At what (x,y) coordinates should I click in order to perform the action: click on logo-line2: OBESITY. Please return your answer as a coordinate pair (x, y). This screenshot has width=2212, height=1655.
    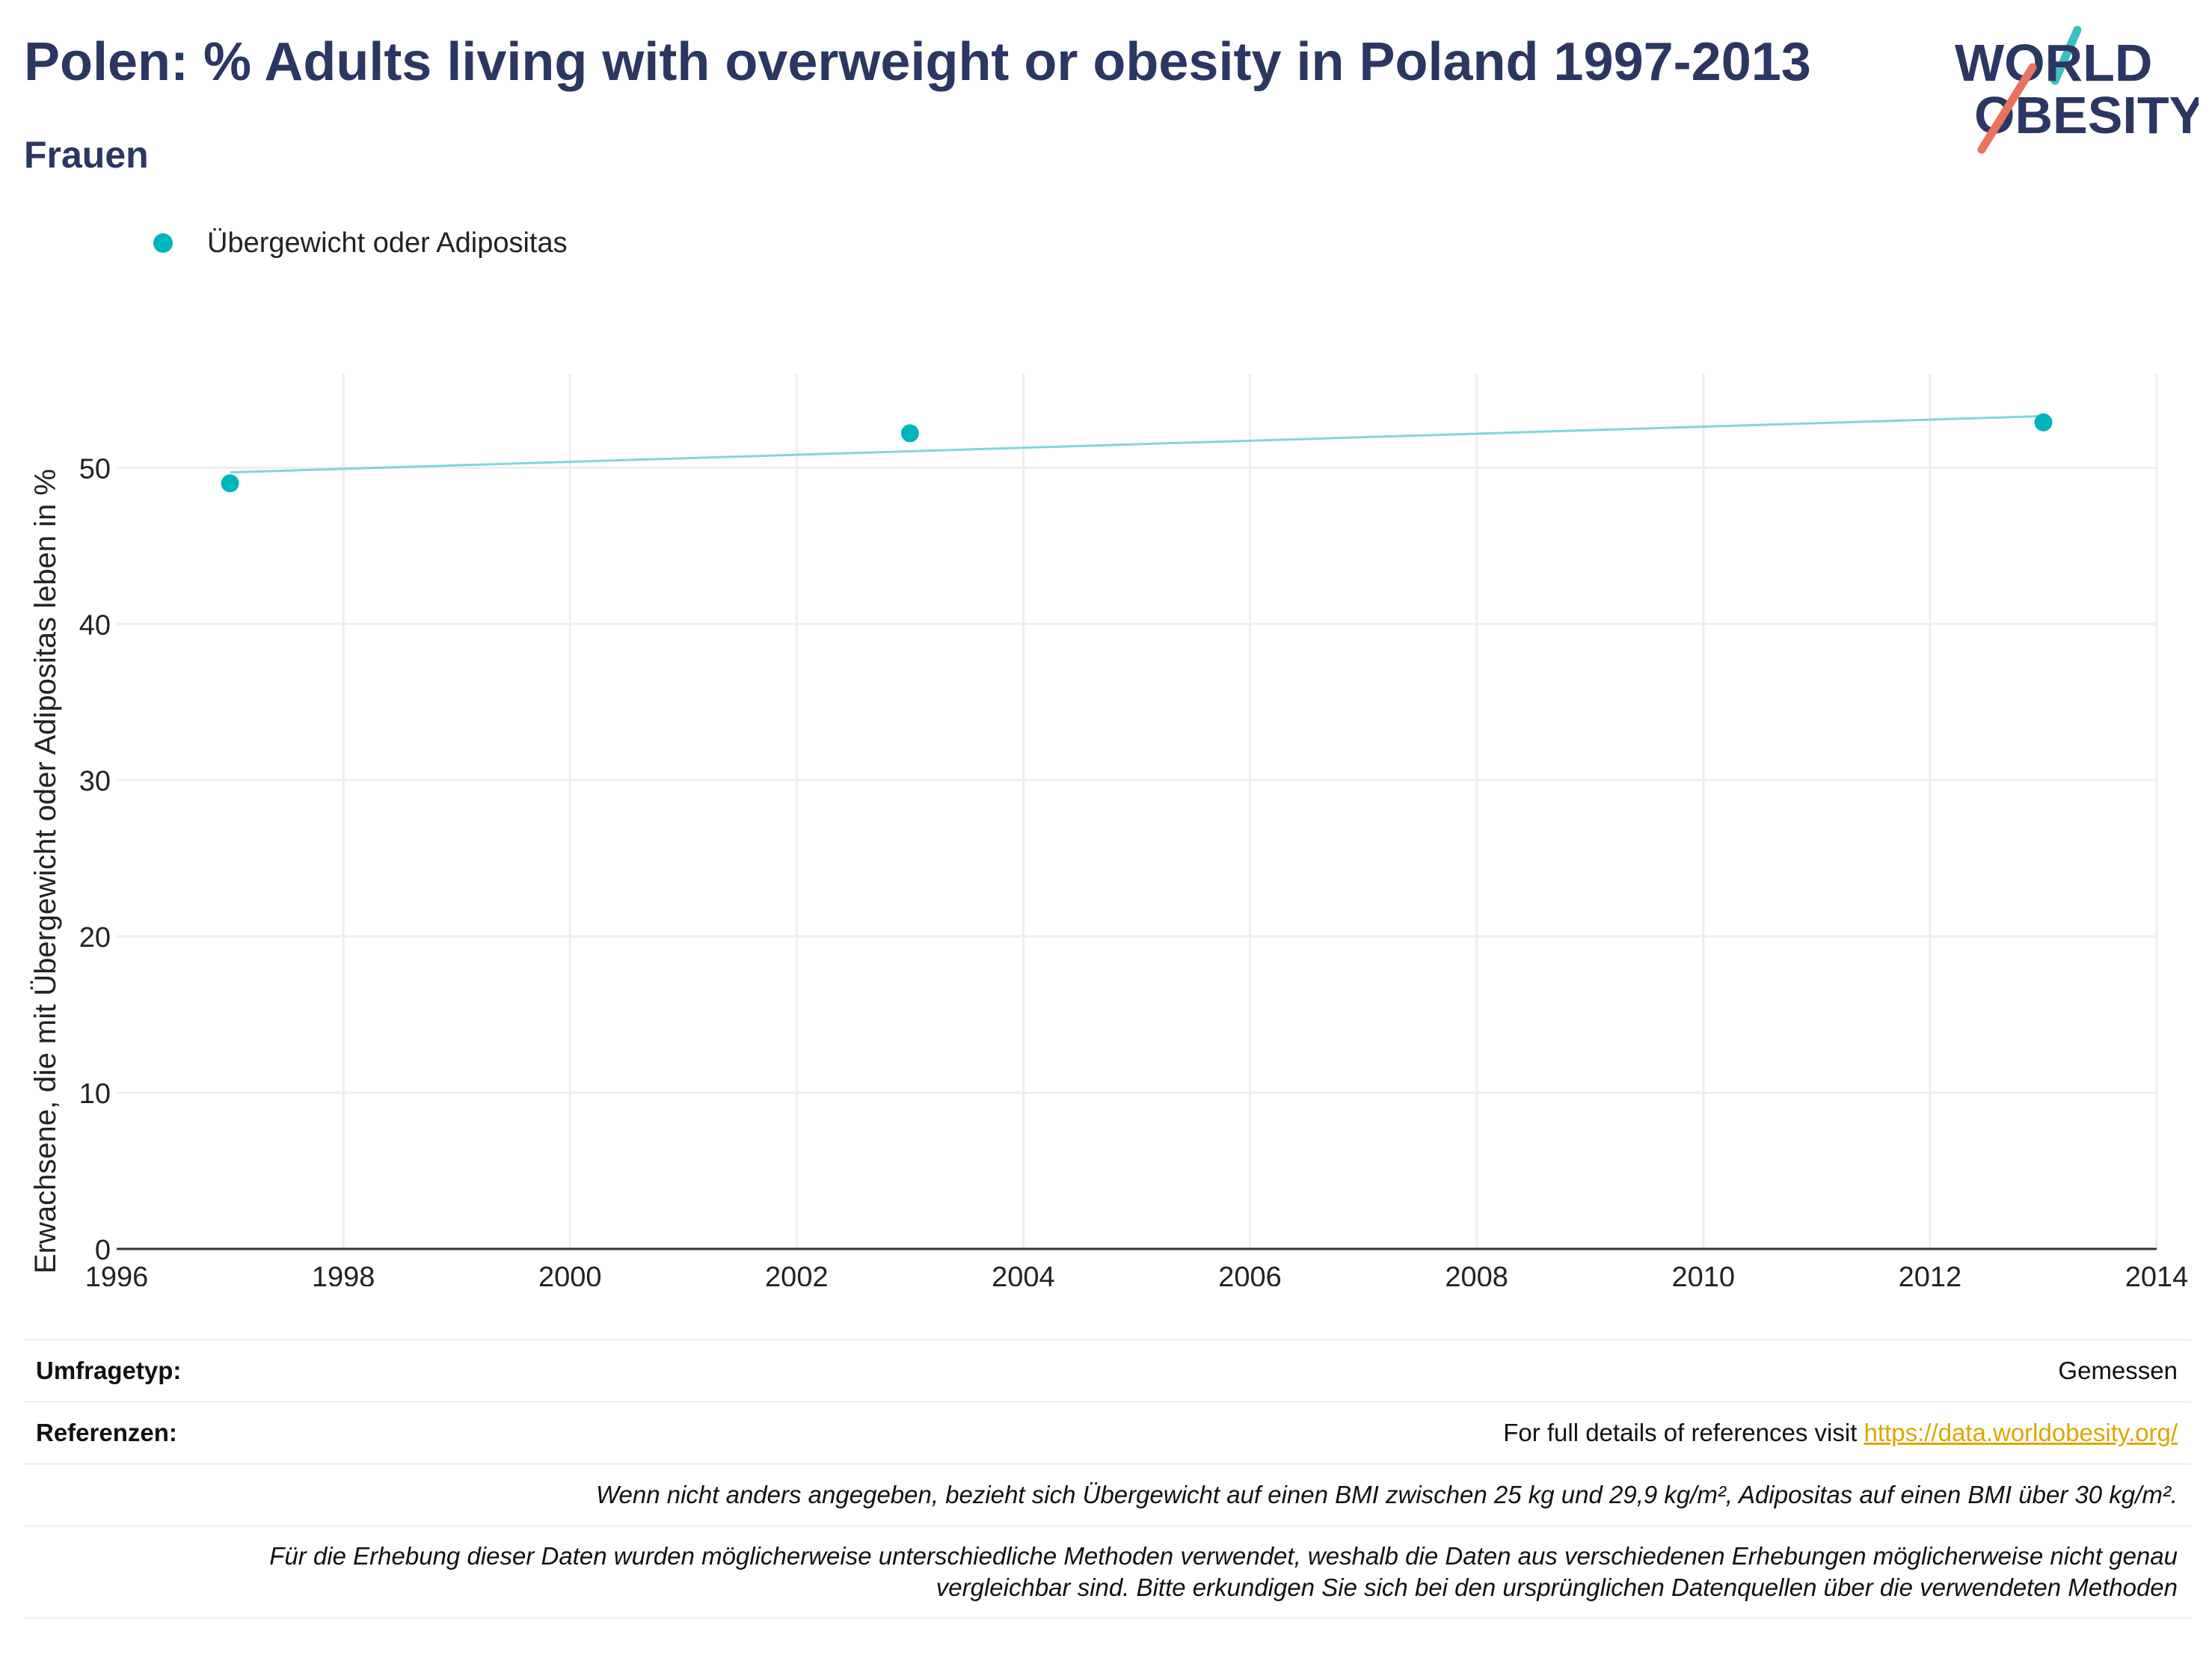
    Looking at the image, I should click on (2086, 115).